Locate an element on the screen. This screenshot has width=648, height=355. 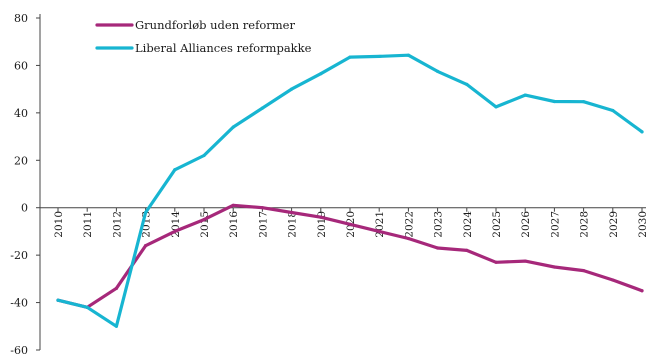
x-tick-label: 2015 is located at coordinates (205, 224).